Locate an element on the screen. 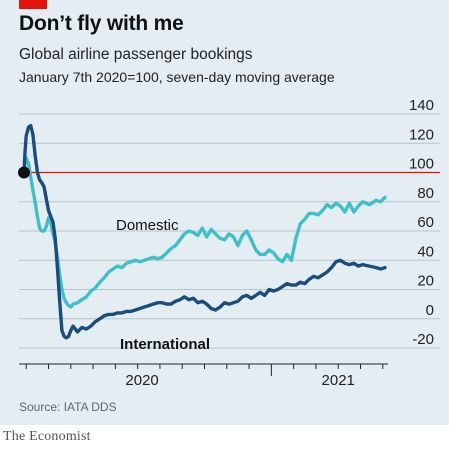  x-tick-label: 2021 is located at coordinates (338, 380).